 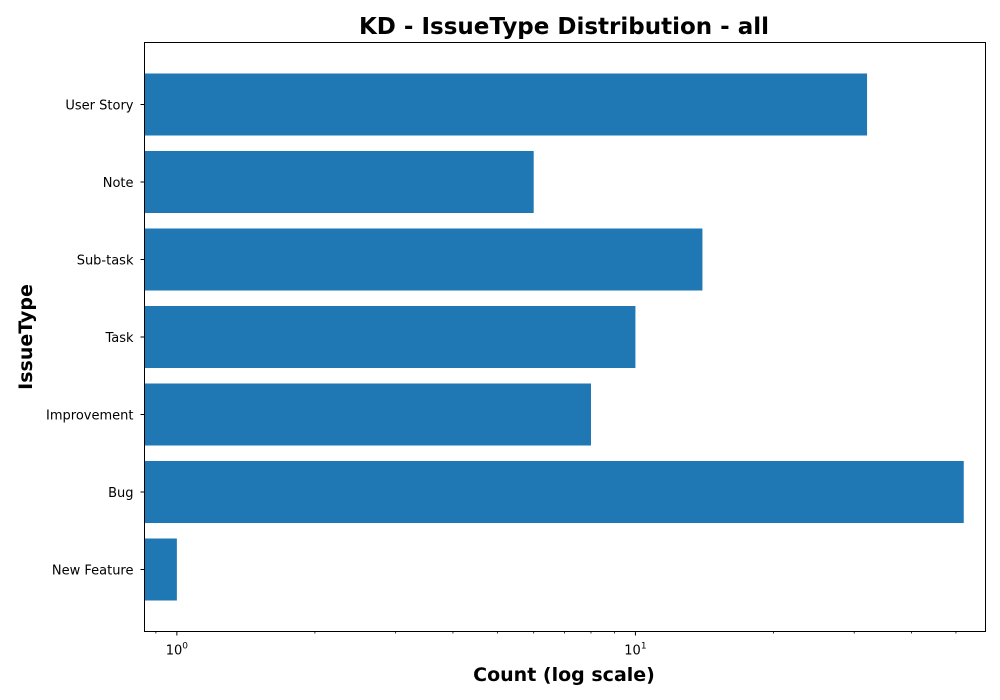 What do you see at coordinates (105, 261) in the screenshot?
I see `y-tick-label: Sub-task` at bounding box center [105, 261].